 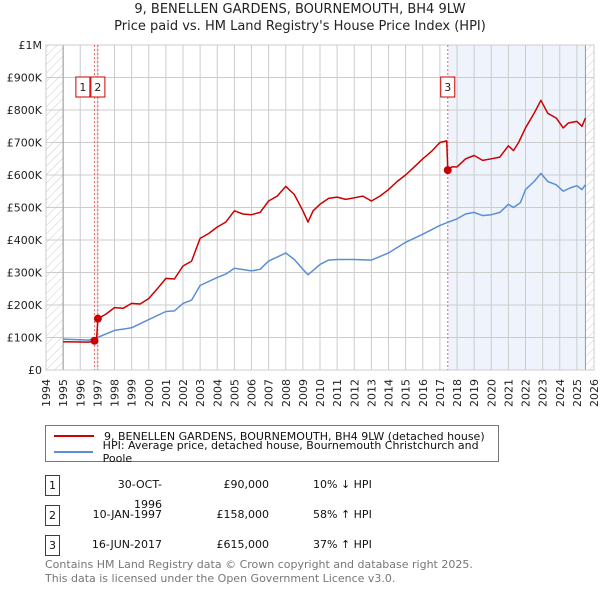 What do you see at coordinates (342, 514) in the screenshot?
I see `sale-hpi-comparison: 58% ↑ HPI` at bounding box center [342, 514].